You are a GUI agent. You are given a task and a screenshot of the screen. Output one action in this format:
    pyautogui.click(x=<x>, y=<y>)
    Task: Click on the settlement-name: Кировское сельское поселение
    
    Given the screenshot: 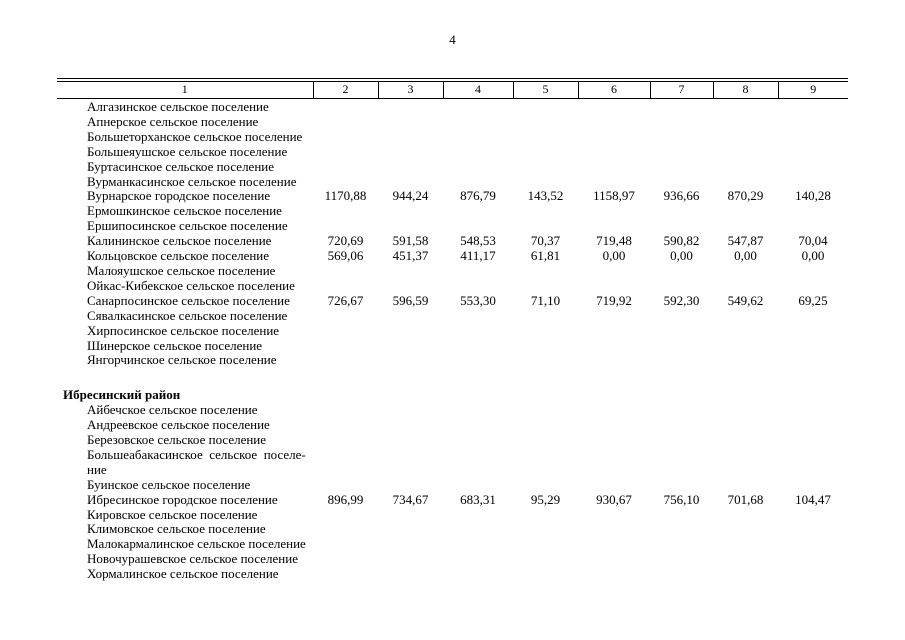 What is the action you would take?
    pyautogui.click(x=172, y=514)
    